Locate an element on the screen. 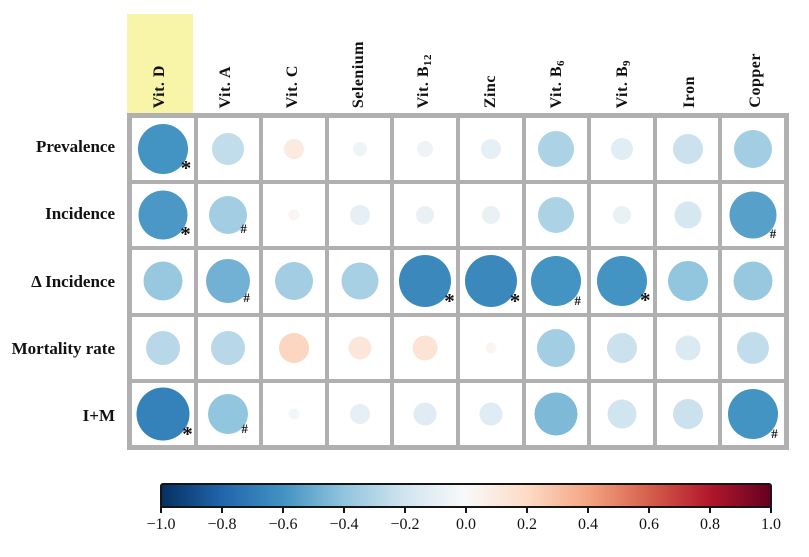  row-label-i-m: I+M is located at coordinates (98, 416).